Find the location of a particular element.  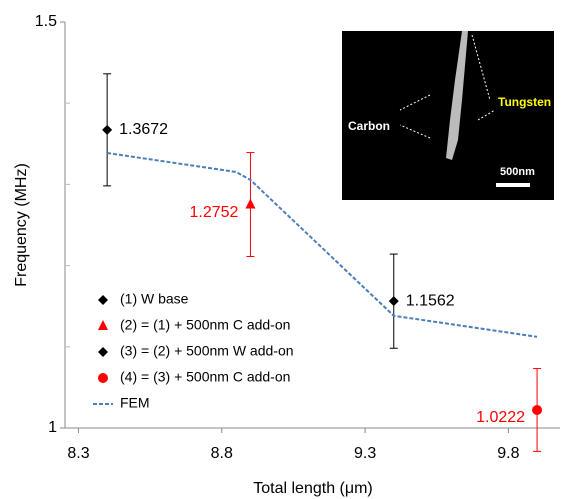

legend-label: (4) = (3) + 500nm C add-on is located at coordinates (205, 377).